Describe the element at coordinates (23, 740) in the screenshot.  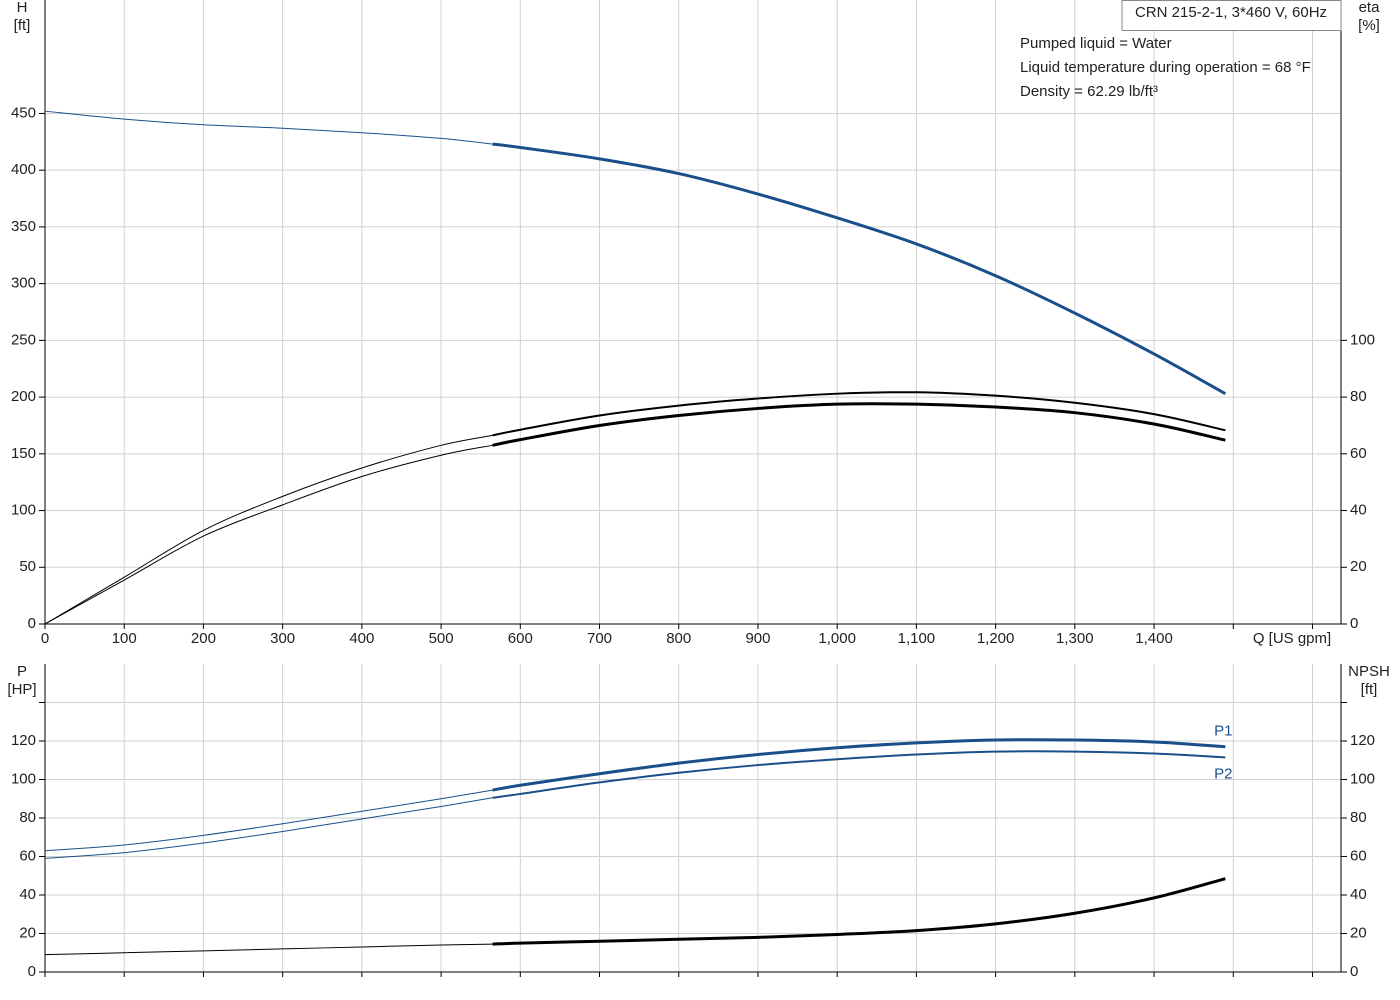
I see `y-tick-label: 120` at that location.